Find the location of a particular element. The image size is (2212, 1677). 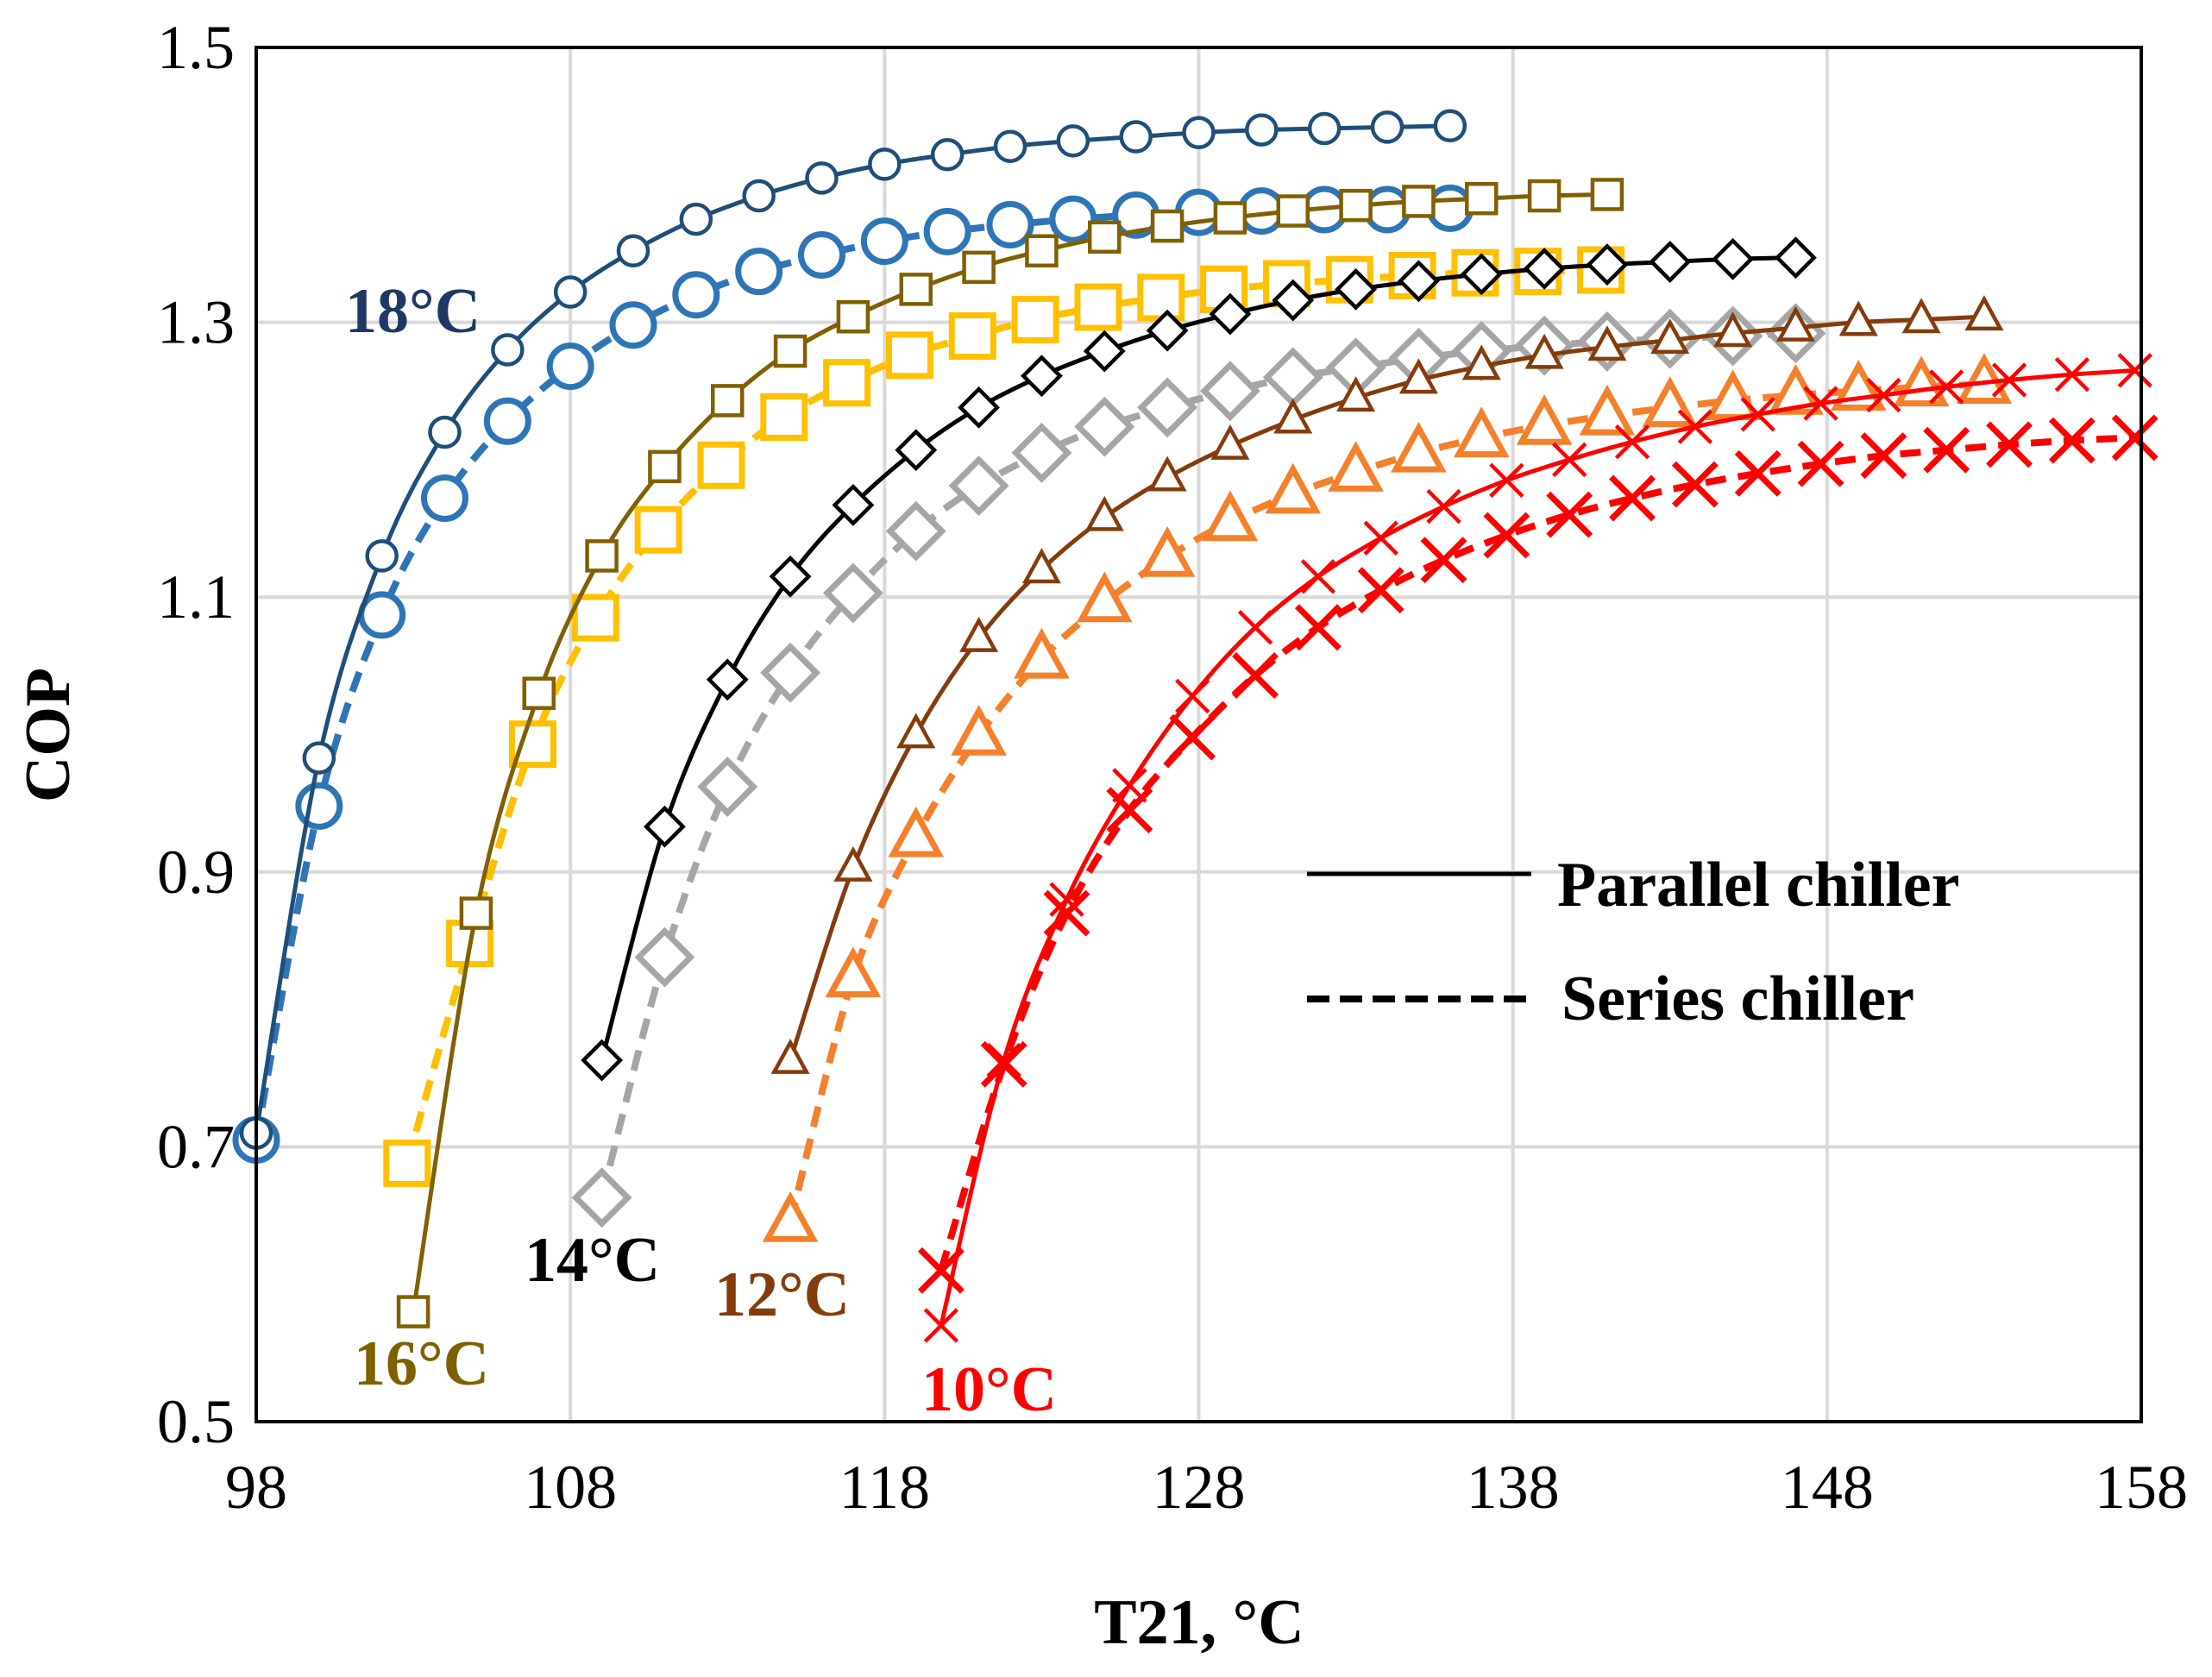

curve-label-14c: 14°C is located at coordinates (593, 1260).